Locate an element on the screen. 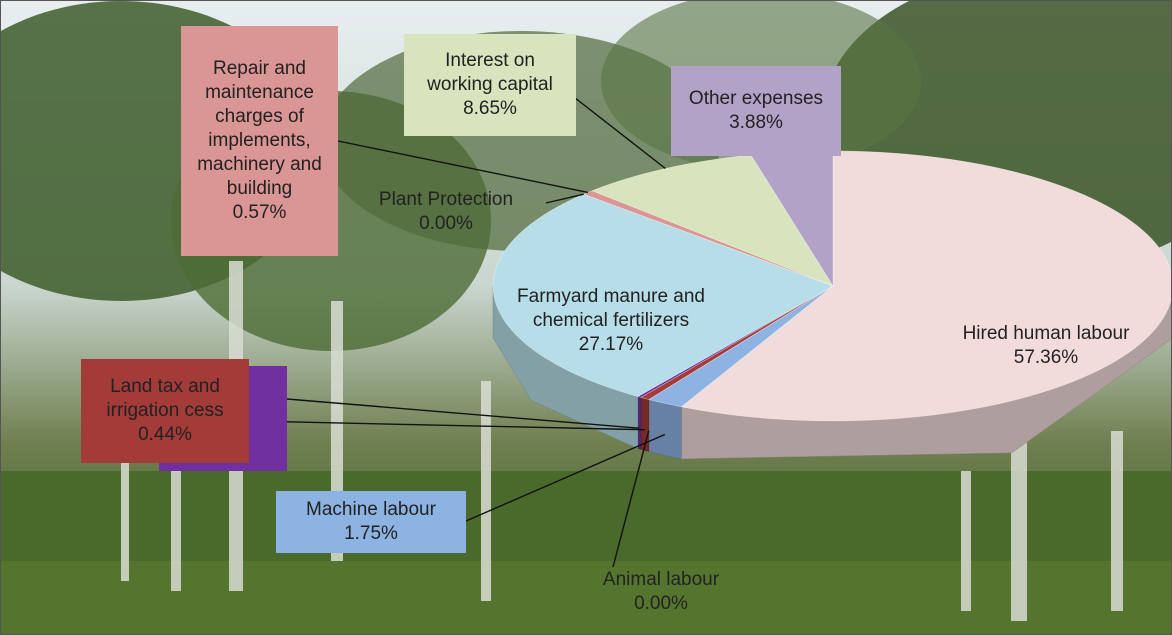 This screenshot has width=1172, height=635. label-value: 57.36% is located at coordinates (1046, 357).